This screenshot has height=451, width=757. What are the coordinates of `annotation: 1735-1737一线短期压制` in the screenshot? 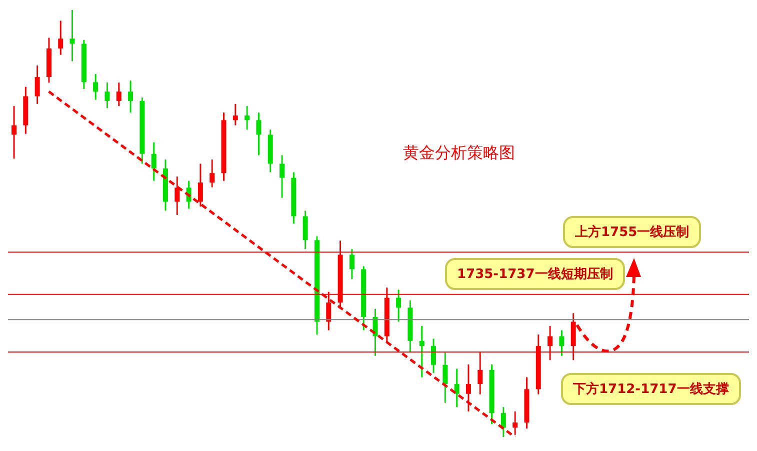 It's located at (535, 274).